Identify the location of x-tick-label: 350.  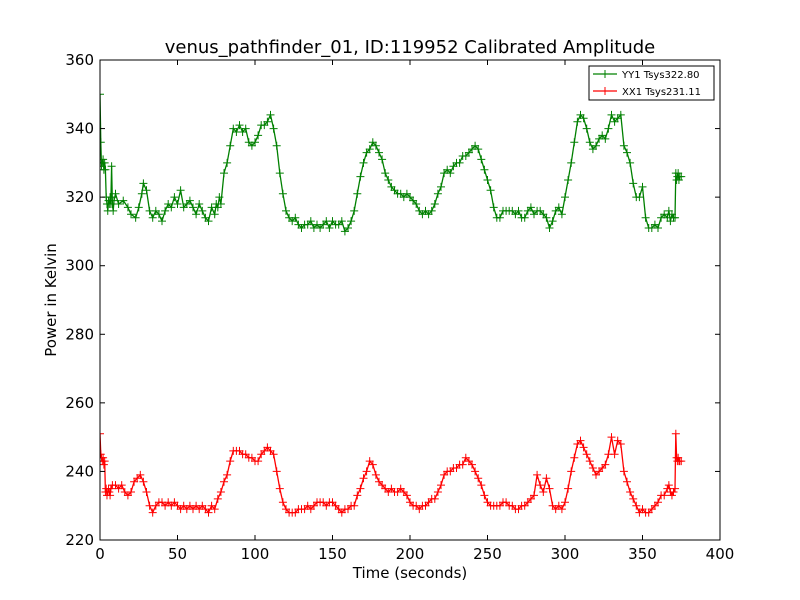
(642, 554).